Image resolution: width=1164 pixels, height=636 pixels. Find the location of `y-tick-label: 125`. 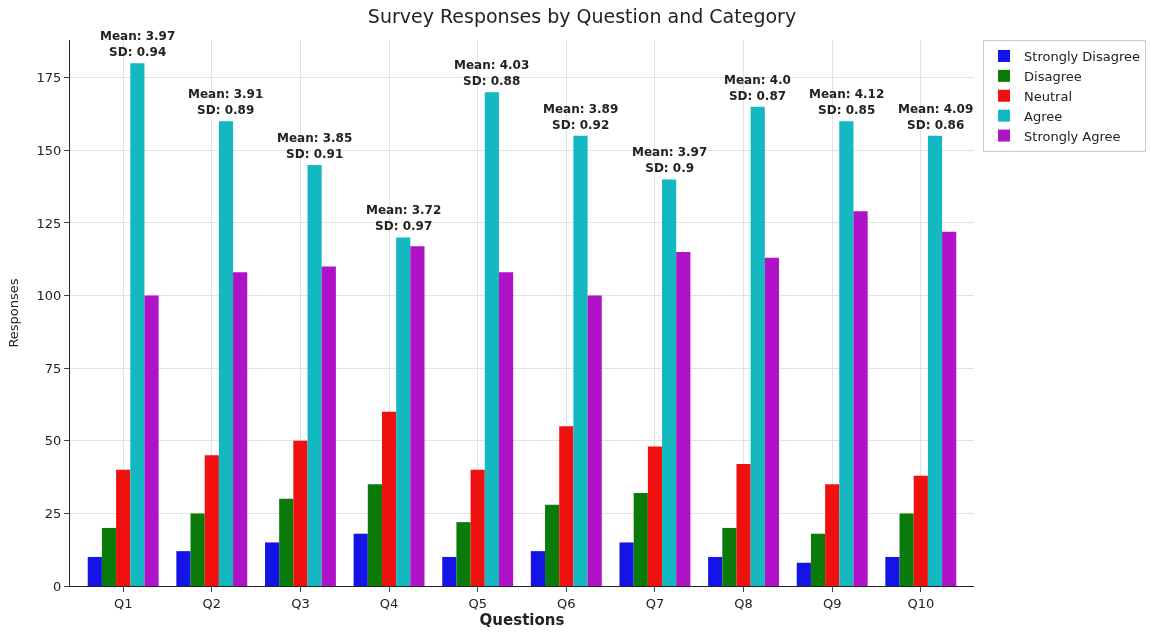

y-tick-label: 125 is located at coordinates (49, 223).